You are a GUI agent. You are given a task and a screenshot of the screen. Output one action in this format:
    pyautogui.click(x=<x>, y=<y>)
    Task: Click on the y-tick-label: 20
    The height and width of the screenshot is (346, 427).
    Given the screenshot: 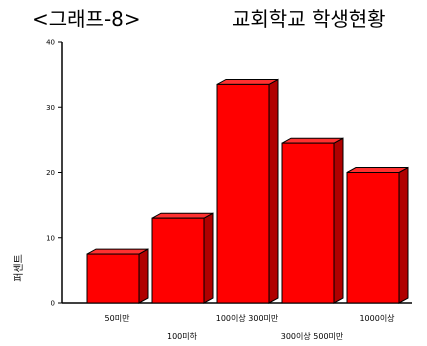 What is the action you would take?
    pyautogui.click(x=50, y=173)
    